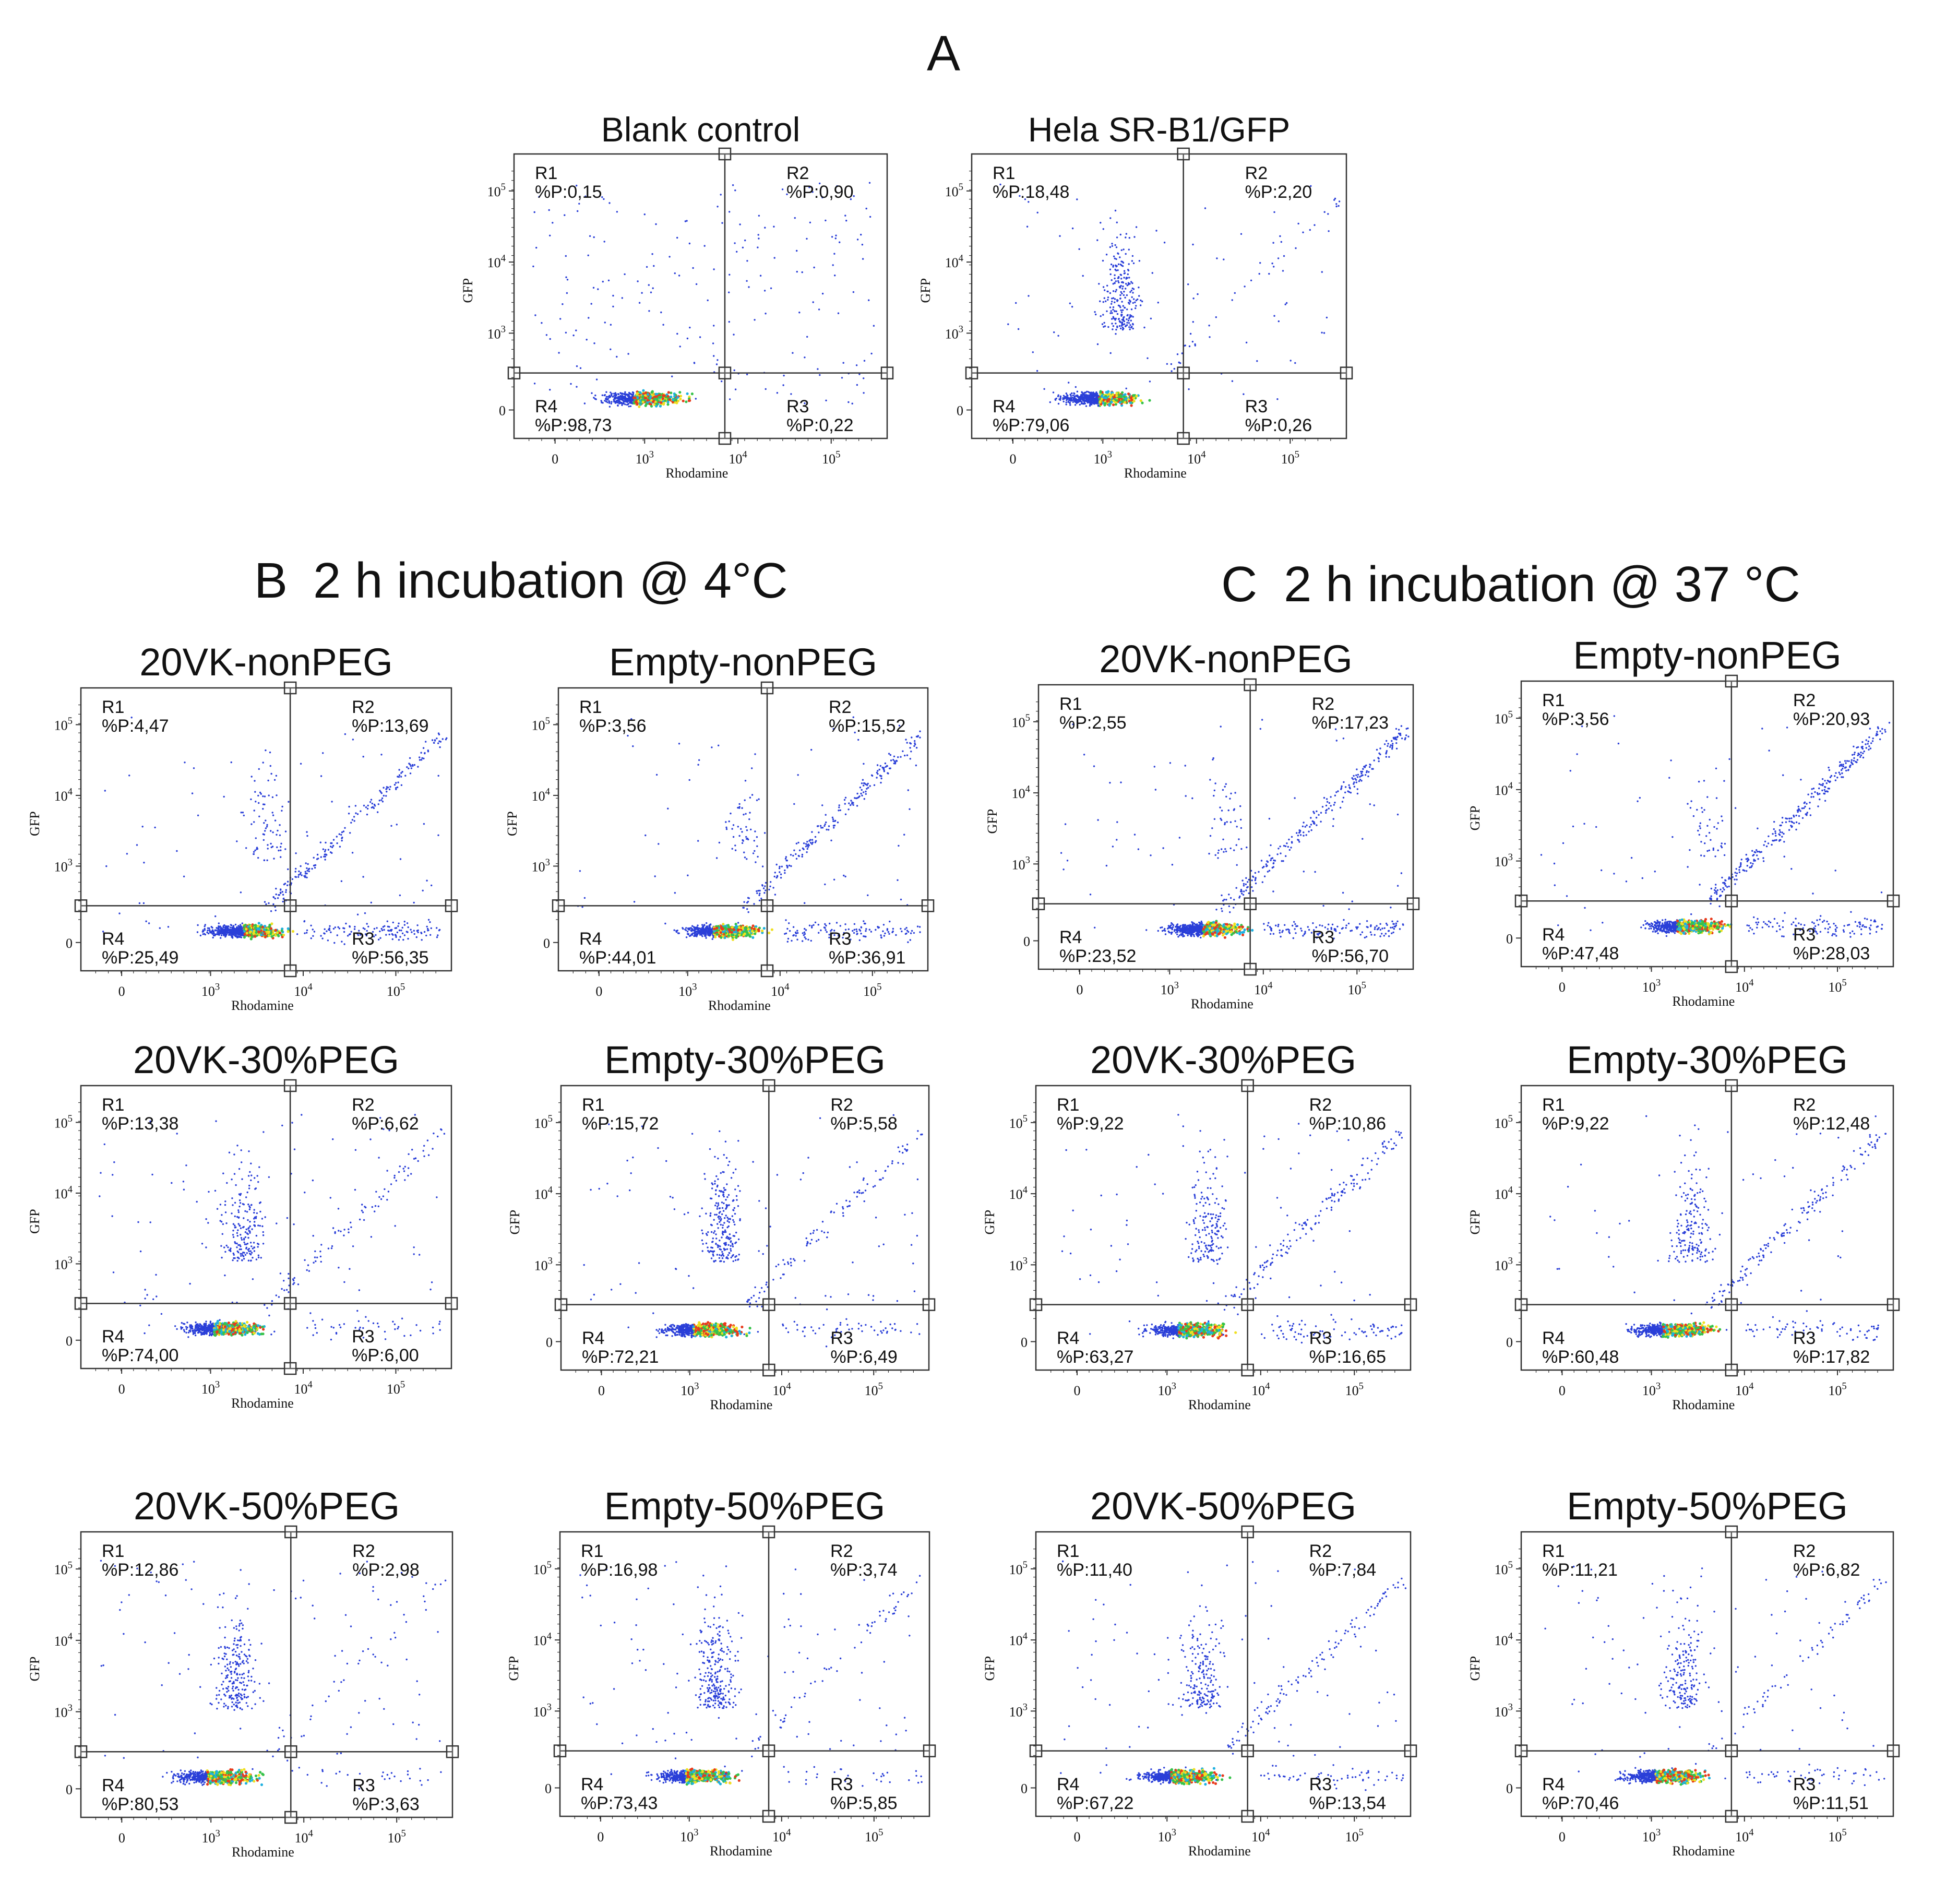 Image resolution: width=1958 pixels, height=1904 pixels. Describe the element at coordinates (496, 190) in the screenshot. I see `y-tick-label: 105` at that location.